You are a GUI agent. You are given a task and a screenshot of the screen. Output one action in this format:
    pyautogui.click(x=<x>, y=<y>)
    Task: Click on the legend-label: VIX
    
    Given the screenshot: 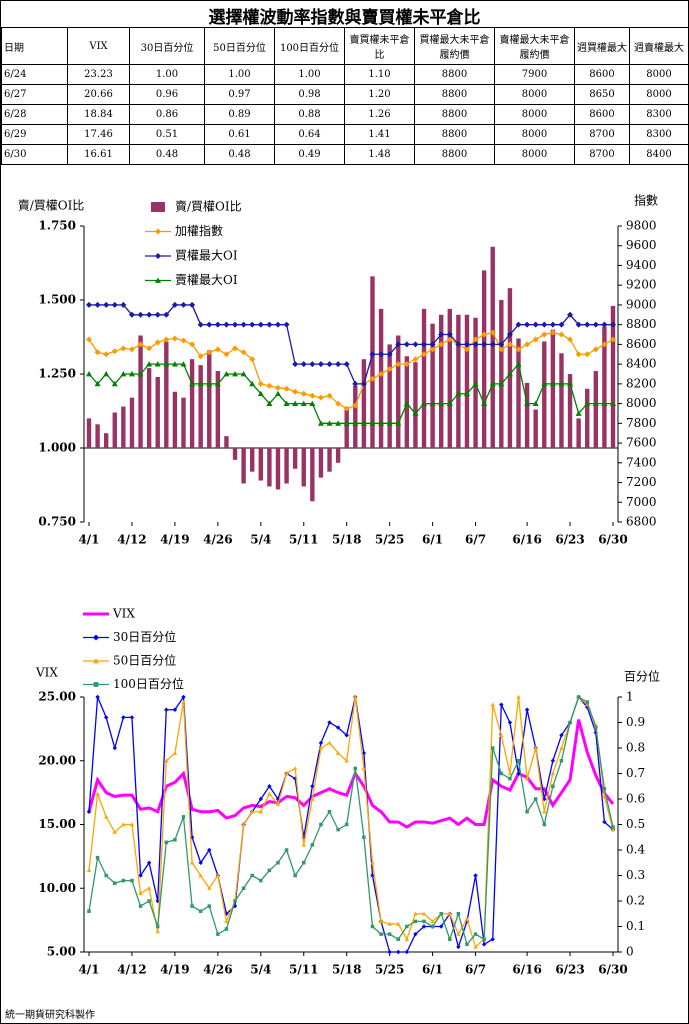 What is the action you would take?
    pyautogui.click(x=123, y=614)
    